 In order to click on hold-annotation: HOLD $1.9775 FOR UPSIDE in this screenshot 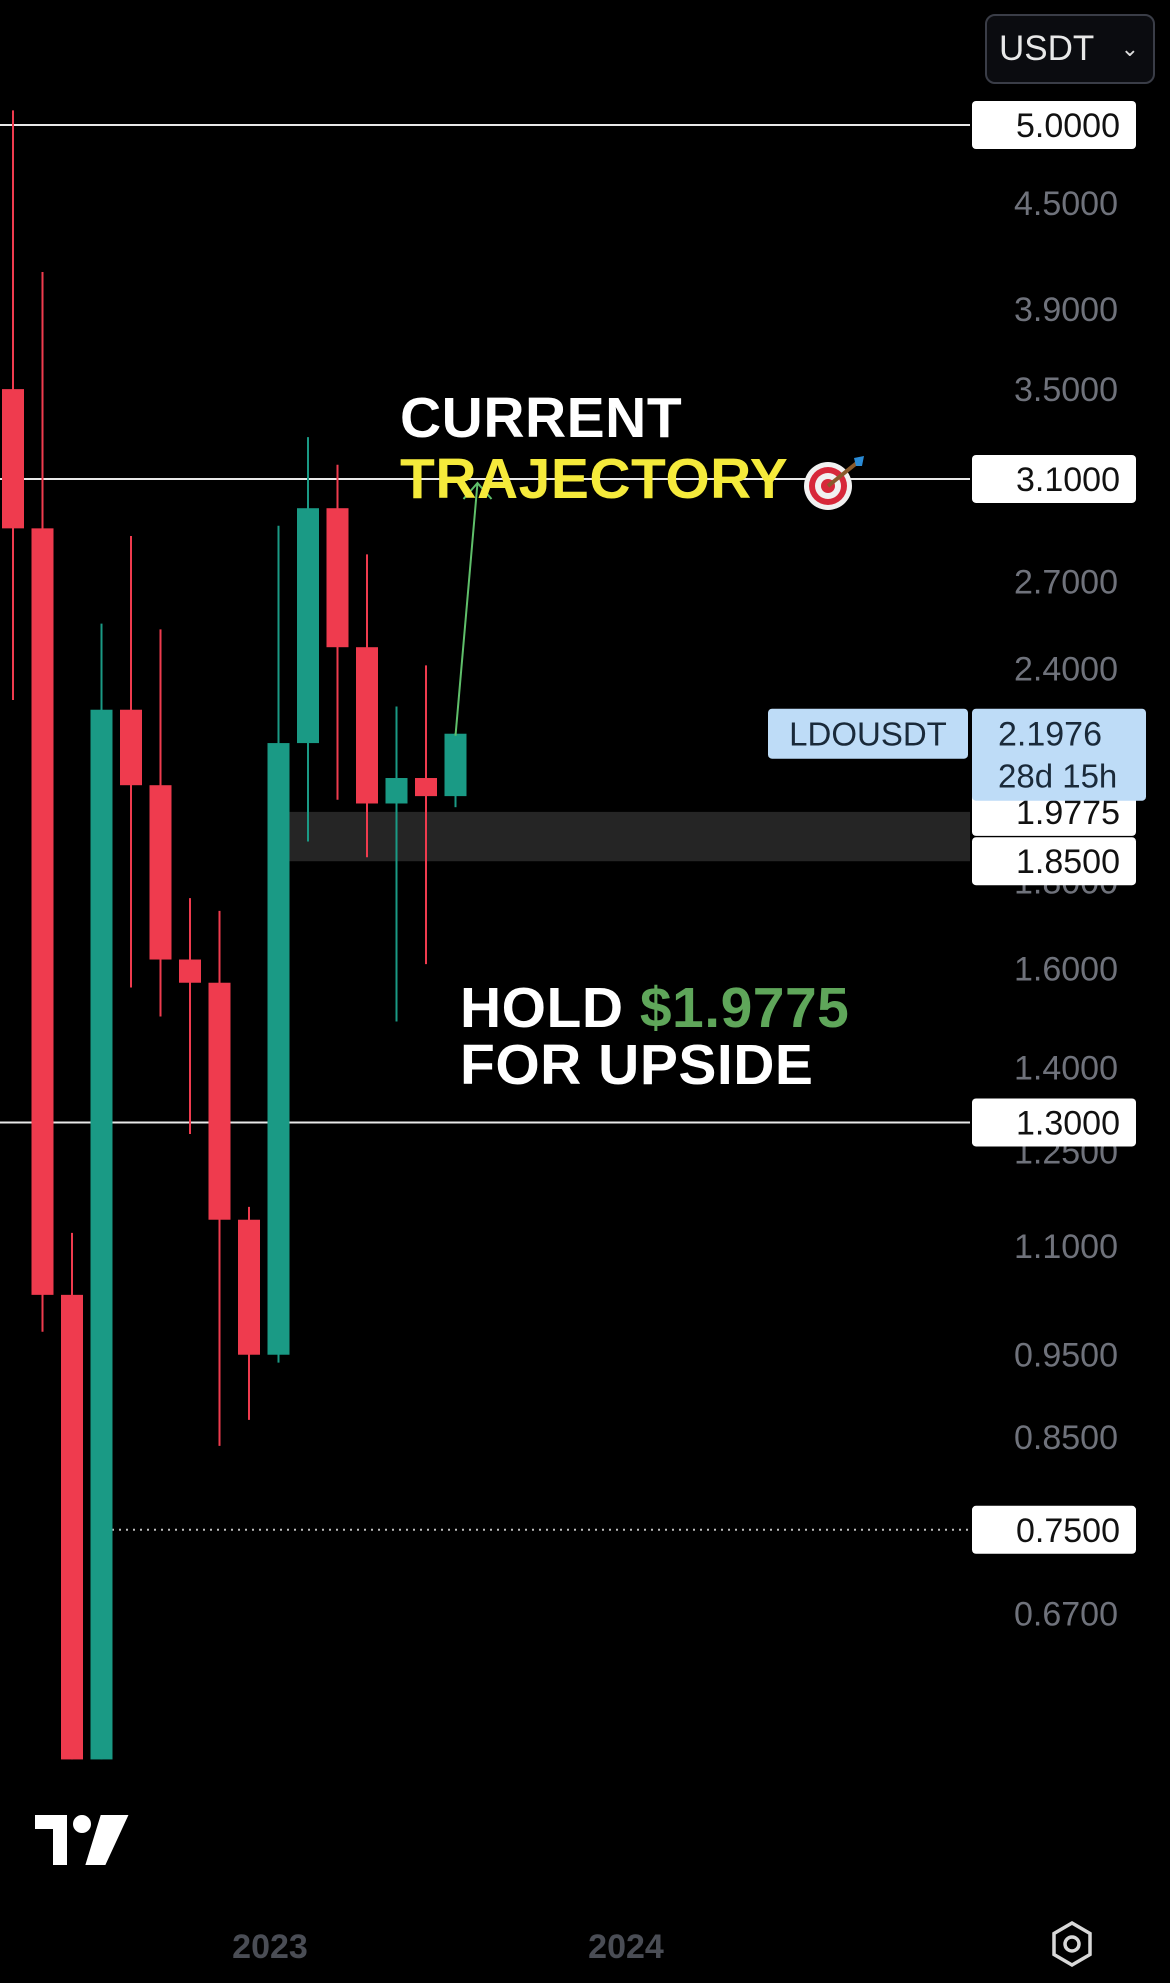, I will do `click(654, 1037)`.